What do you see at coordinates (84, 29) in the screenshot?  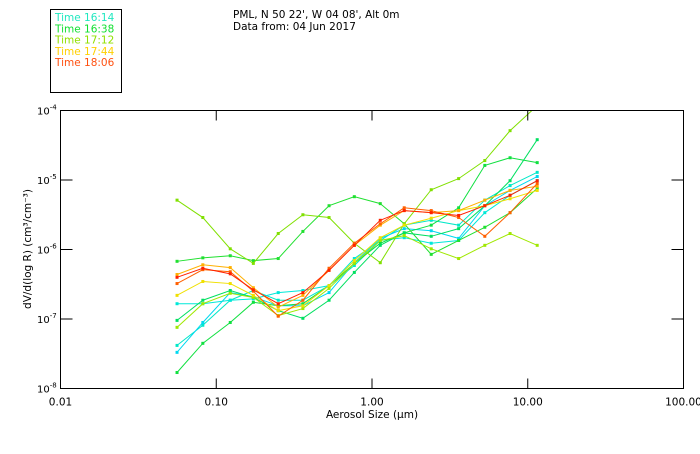 I see `legend-entry: Time 16:38` at bounding box center [84, 29].